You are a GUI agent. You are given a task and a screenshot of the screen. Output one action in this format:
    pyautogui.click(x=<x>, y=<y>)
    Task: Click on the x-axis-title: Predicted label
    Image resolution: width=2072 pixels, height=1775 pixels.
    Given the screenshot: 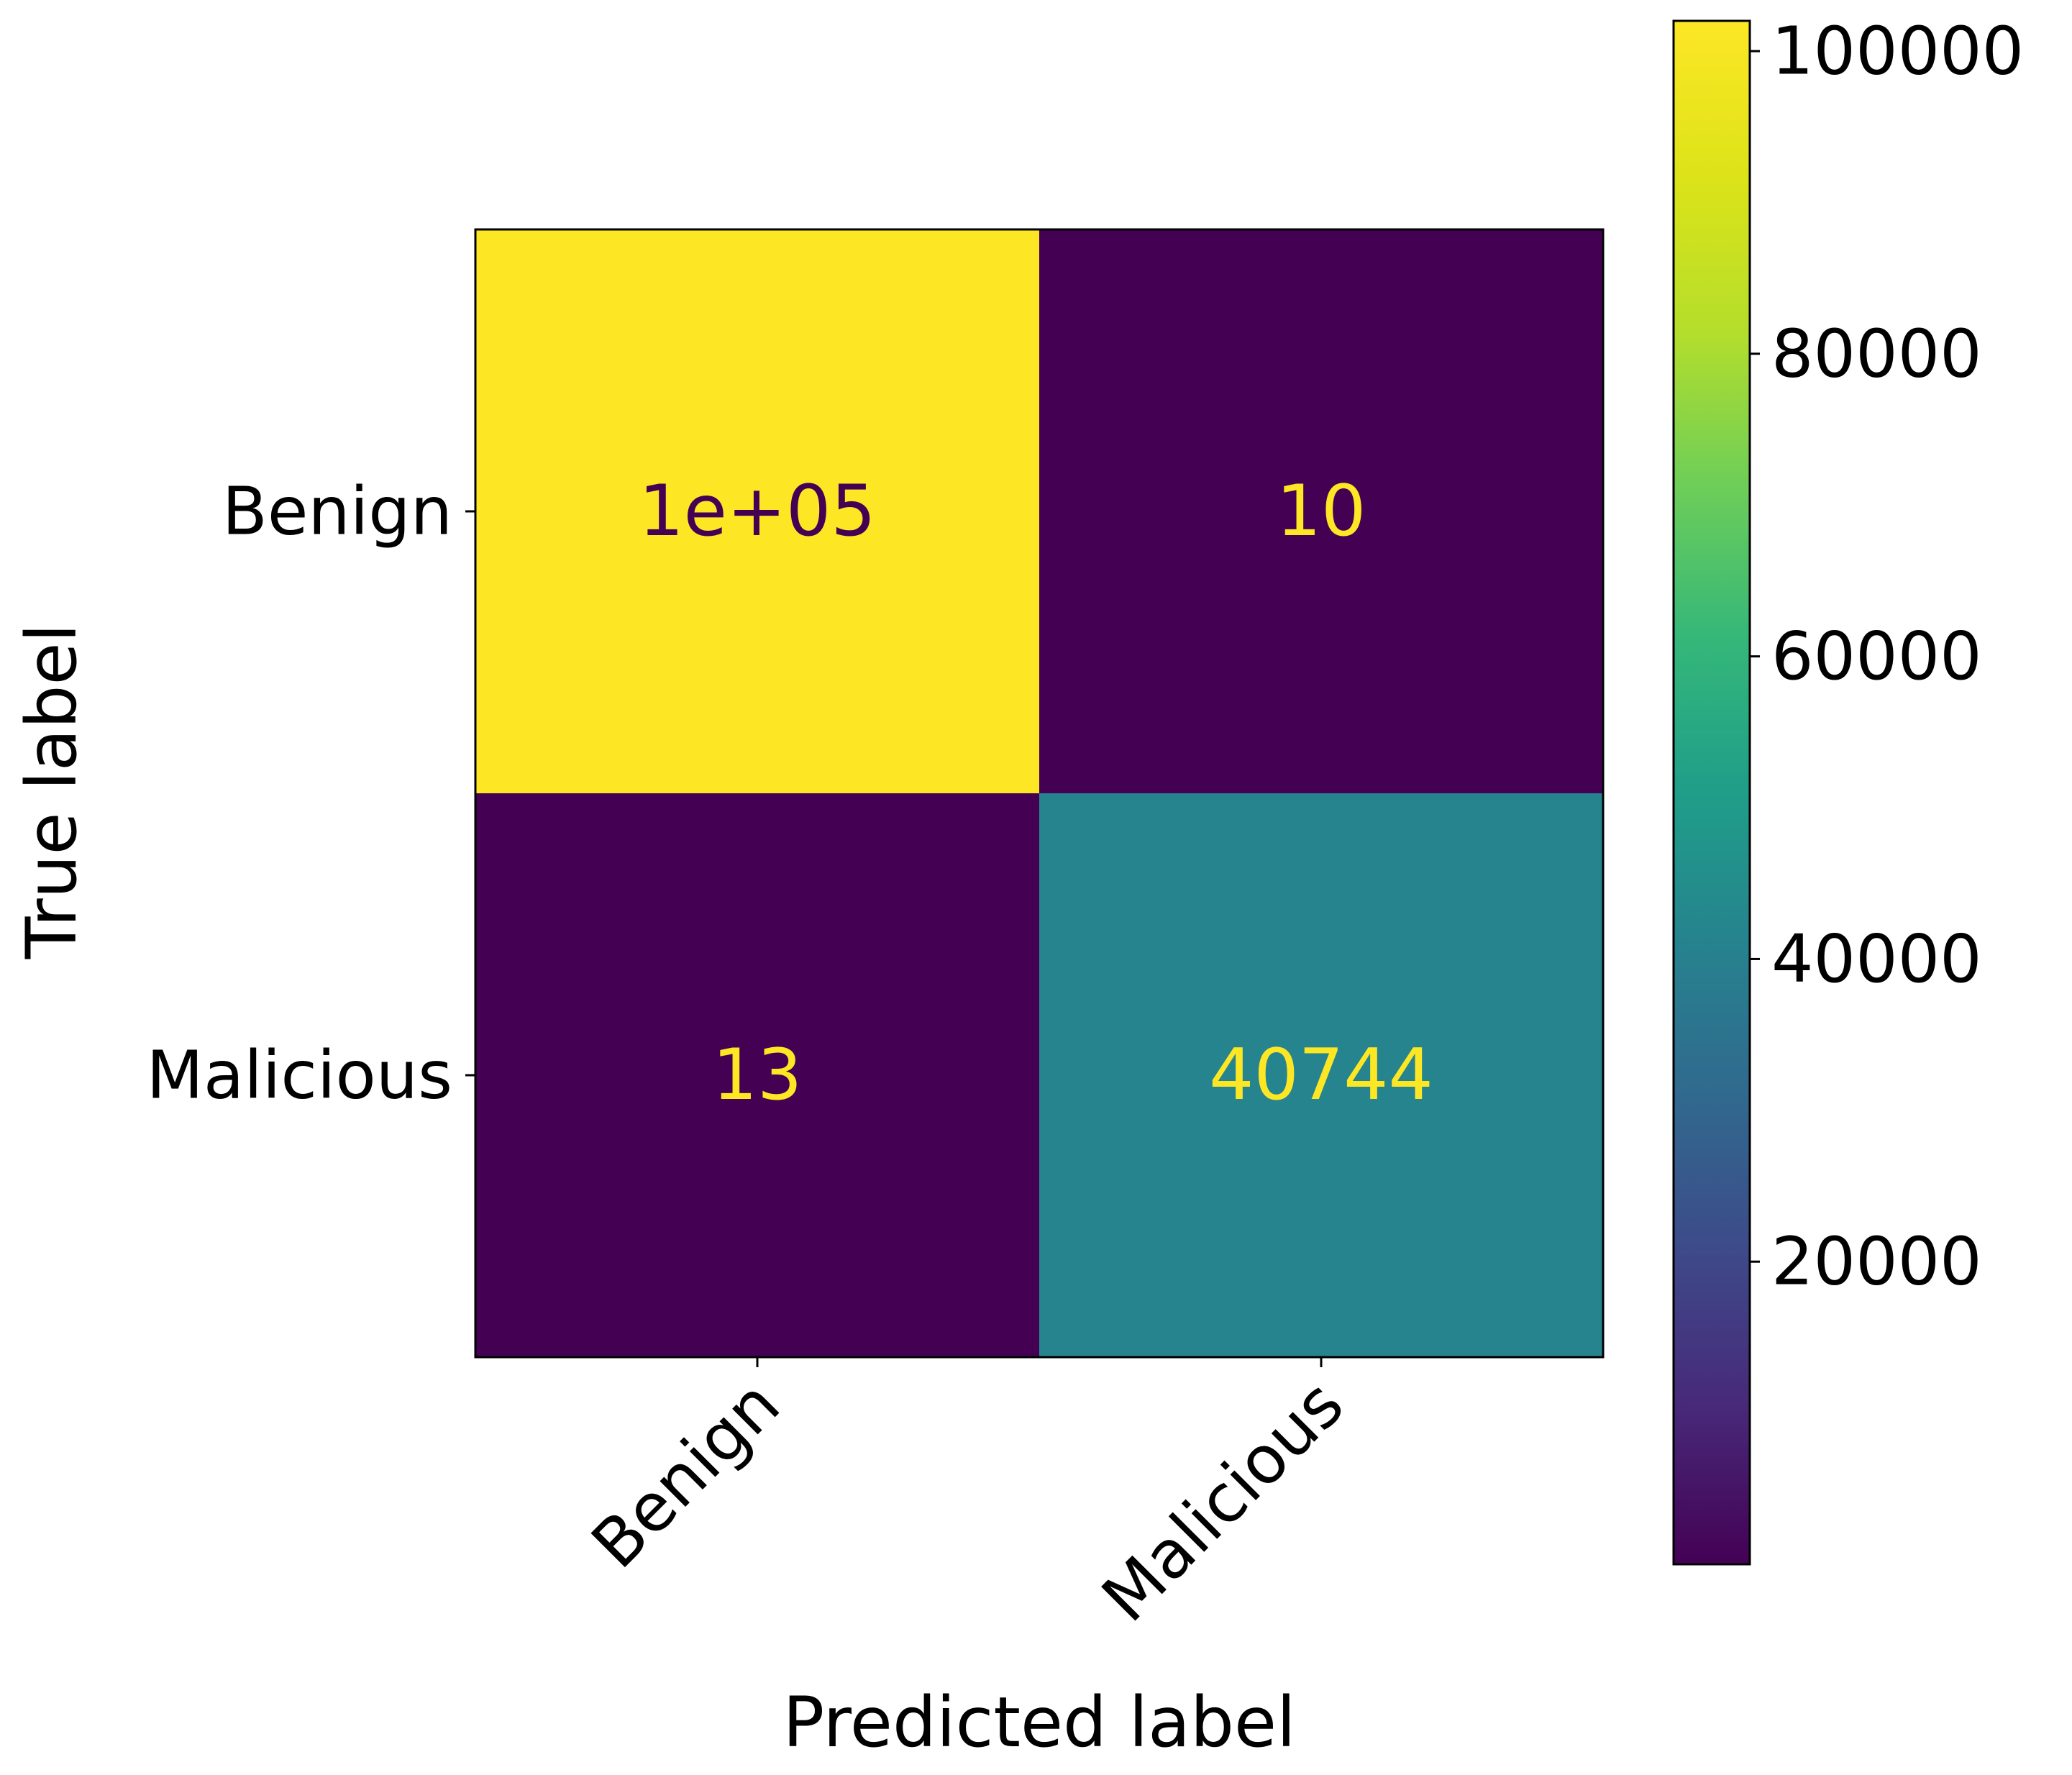 What is the action you would take?
    pyautogui.click(x=1038, y=1722)
    